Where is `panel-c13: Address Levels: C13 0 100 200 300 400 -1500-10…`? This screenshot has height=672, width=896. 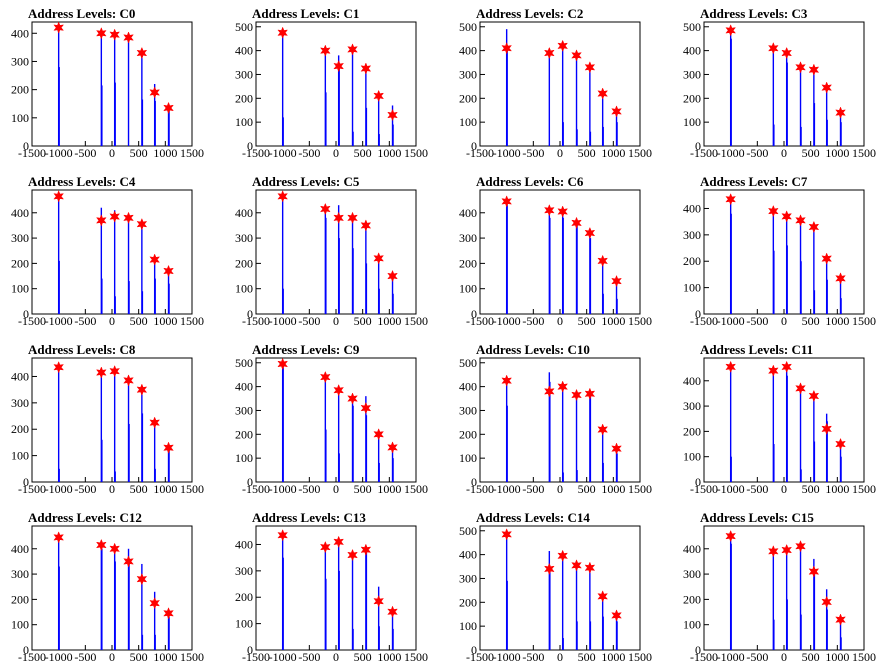 panel-c13: Address Levels: C13 0 100 200 300 400 -1500-10… is located at coordinates (331, 587).